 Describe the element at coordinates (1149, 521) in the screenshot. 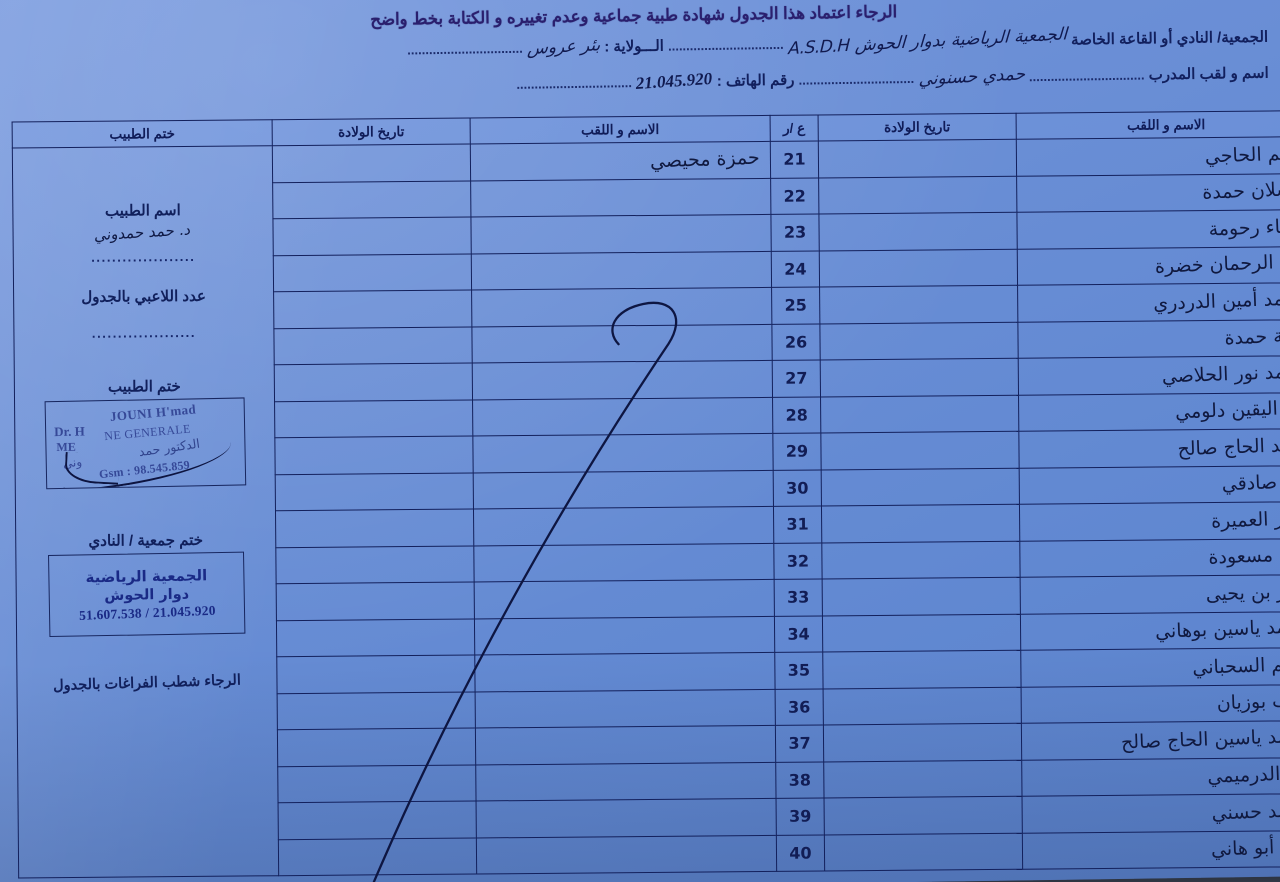

I see `cell-name-left: كوثر العميرة` at that location.